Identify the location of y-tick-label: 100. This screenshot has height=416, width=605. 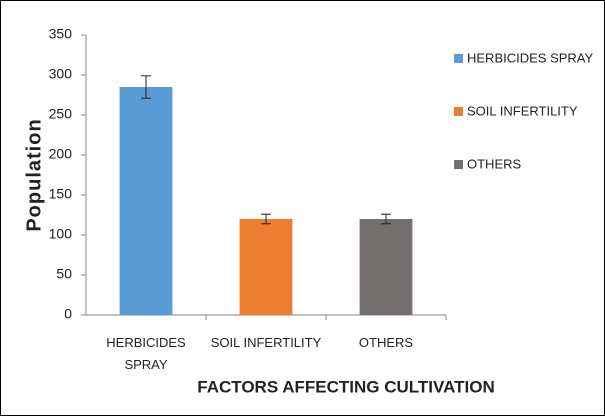
(61, 234).